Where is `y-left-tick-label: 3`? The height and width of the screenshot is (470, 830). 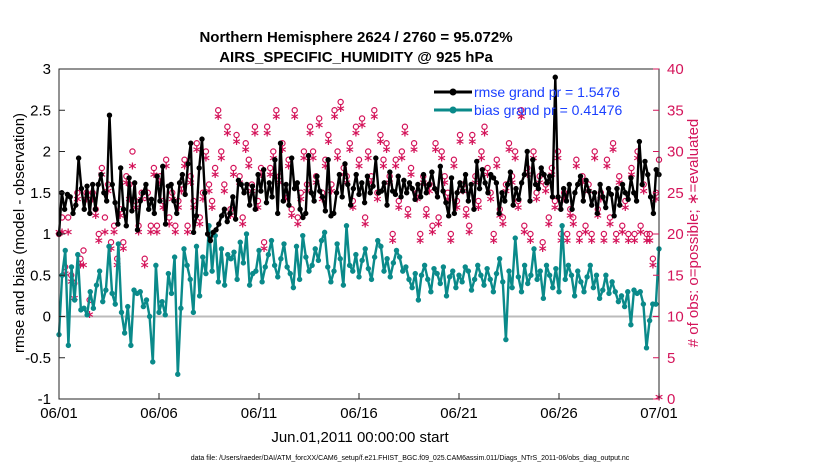
y-left-tick-label: 3 is located at coordinates (47, 69).